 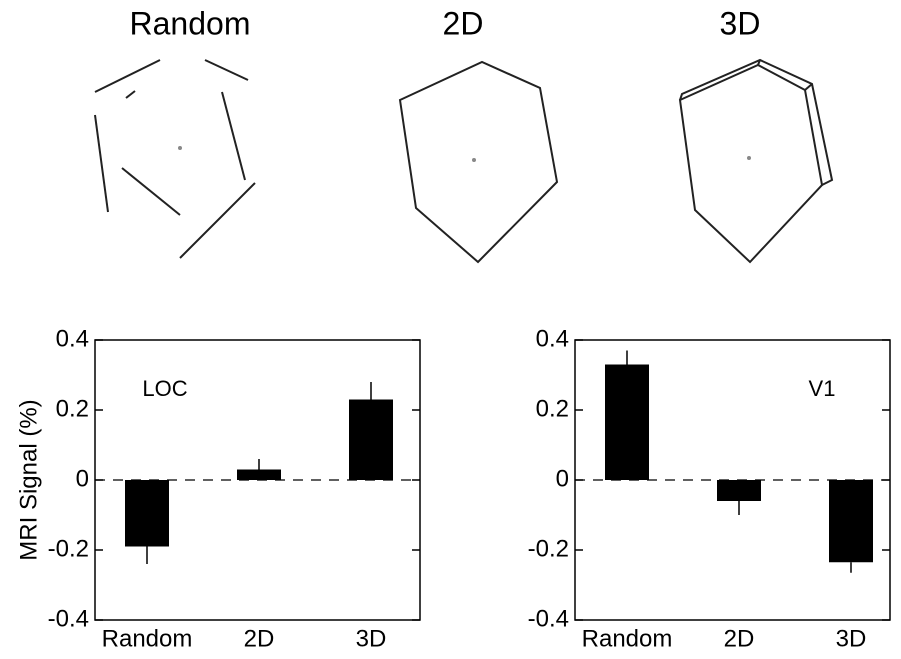 I want to click on 3d-stimulus, so click(x=756, y=161).